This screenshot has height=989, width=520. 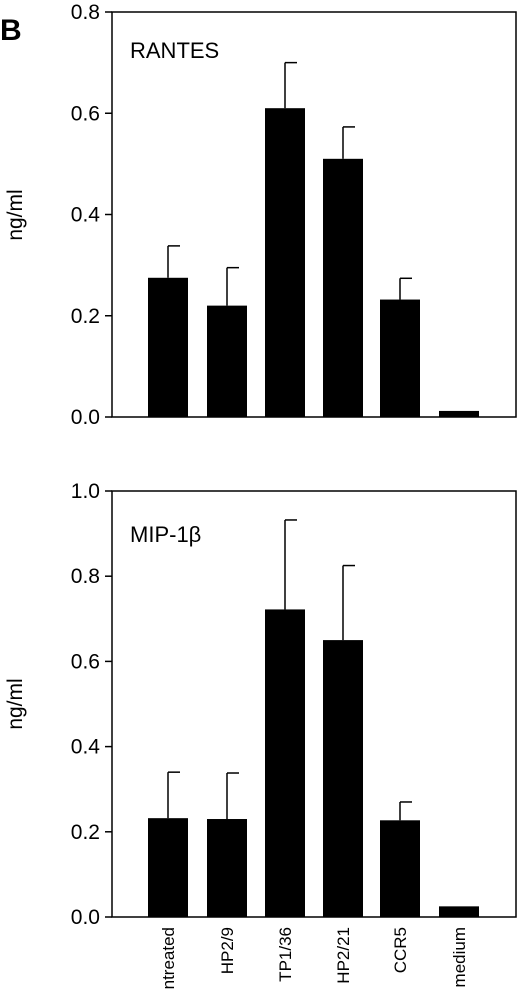 What do you see at coordinates (168, 958) in the screenshot?
I see `x-category-label: untreated` at bounding box center [168, 958].